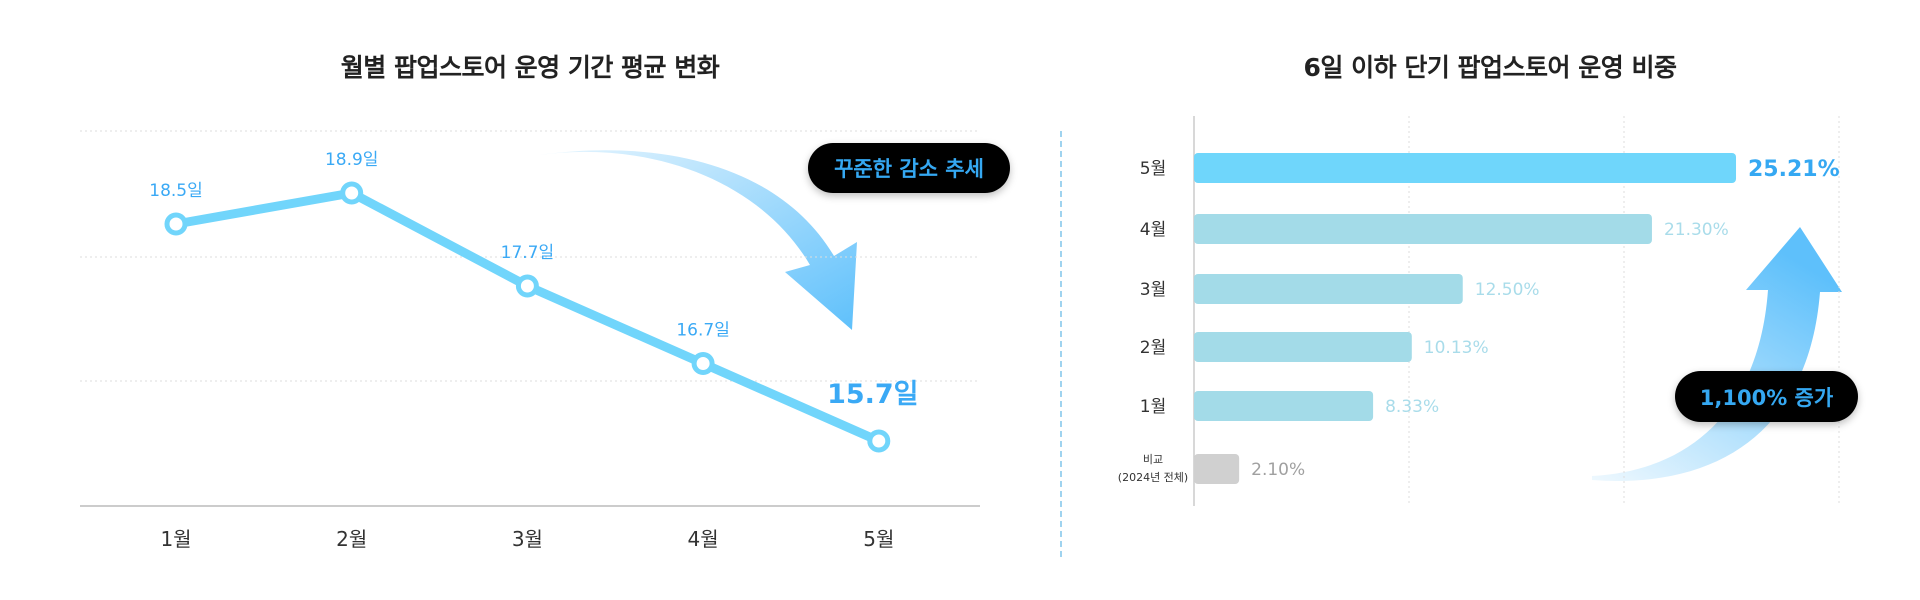  Describe the element at coordinates (703, 539) in the screenshot. I see `x-tick-label: 4월` at that location.